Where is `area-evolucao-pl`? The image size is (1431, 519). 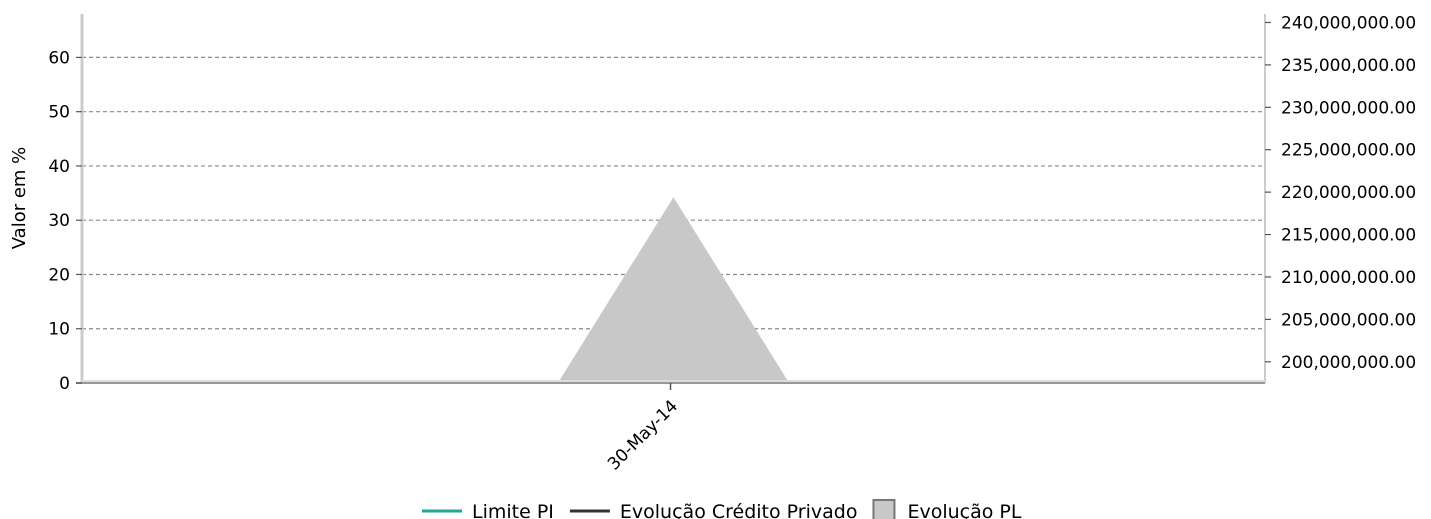
area-evolucao-pl is located at coordinates (674, 289).